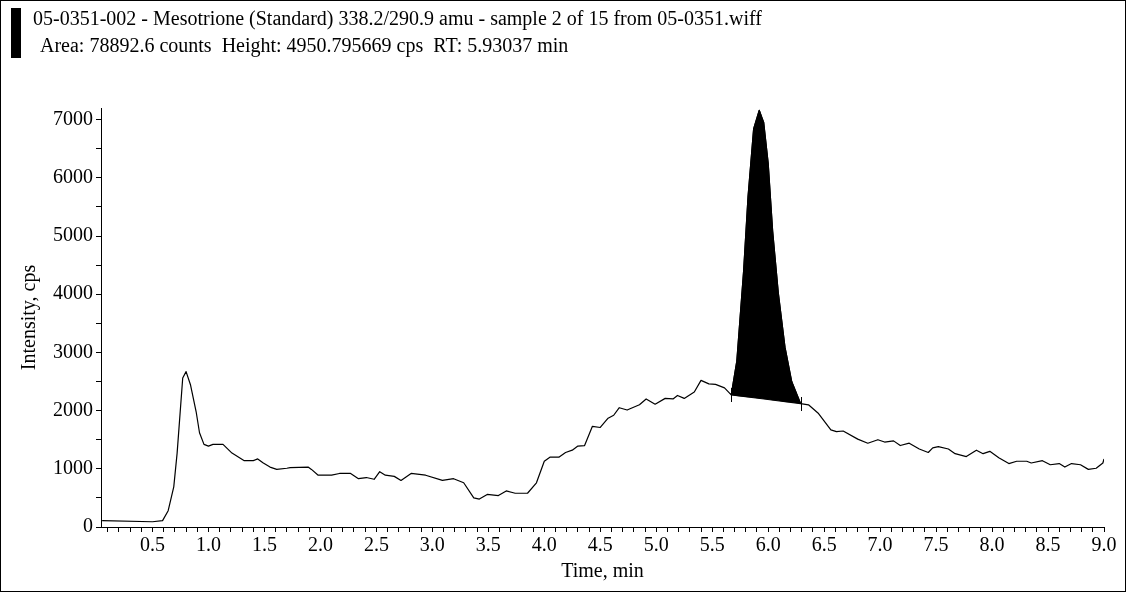 The image size is (1126, 592). Describe the element at coordinates (152, 544) in the screenshot. I see `x-tick-label: 0.5` at that location.